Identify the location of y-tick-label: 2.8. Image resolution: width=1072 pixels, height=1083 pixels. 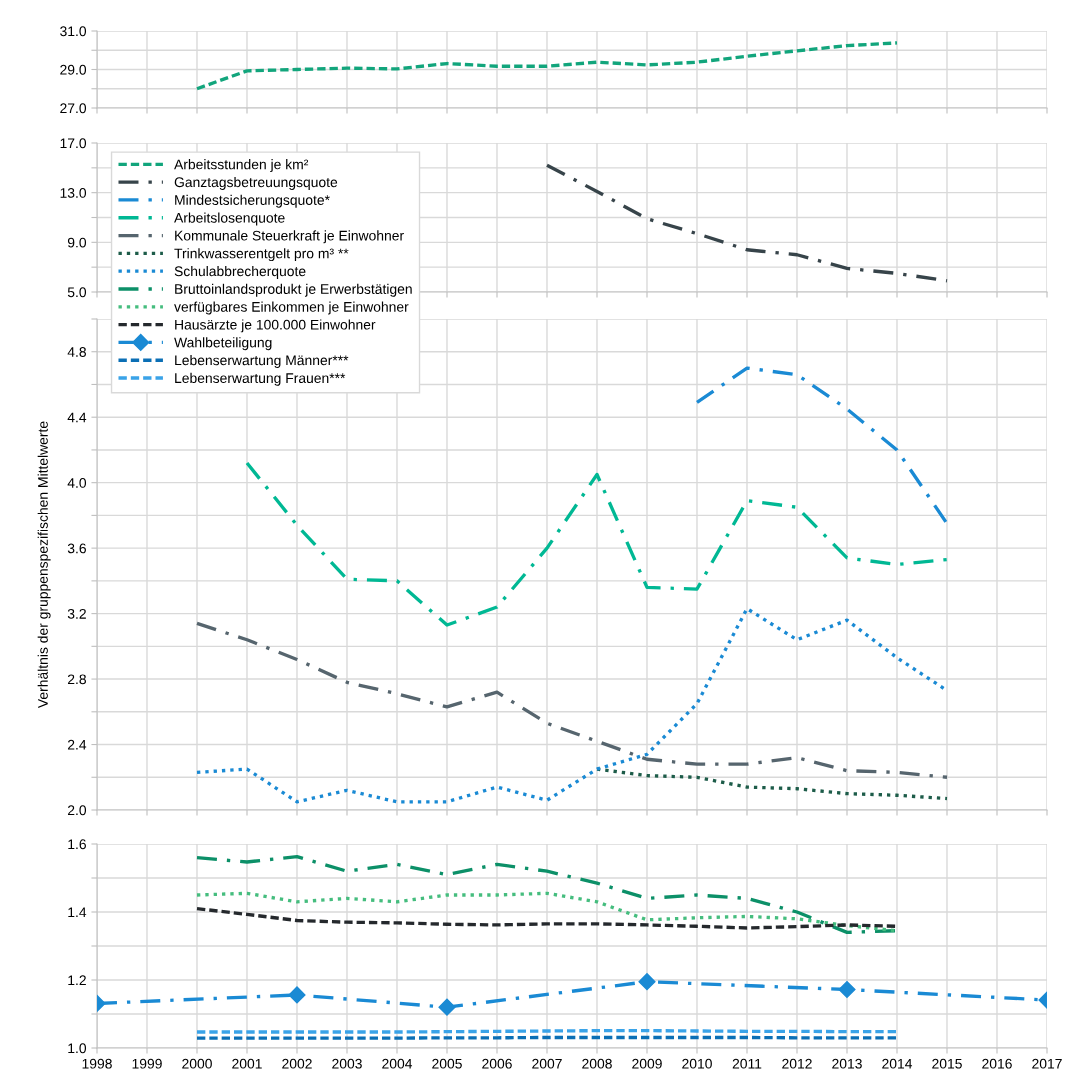
(76, 679).